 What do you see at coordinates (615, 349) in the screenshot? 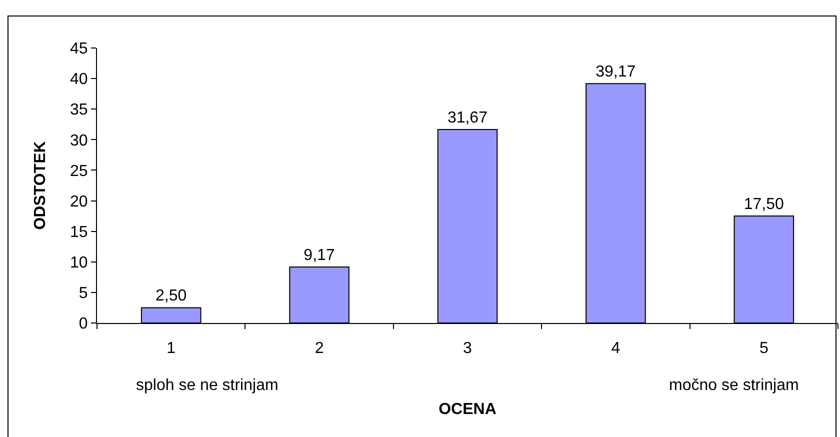
I see `x-tick-label: 4` at bounding box center [615, 349].